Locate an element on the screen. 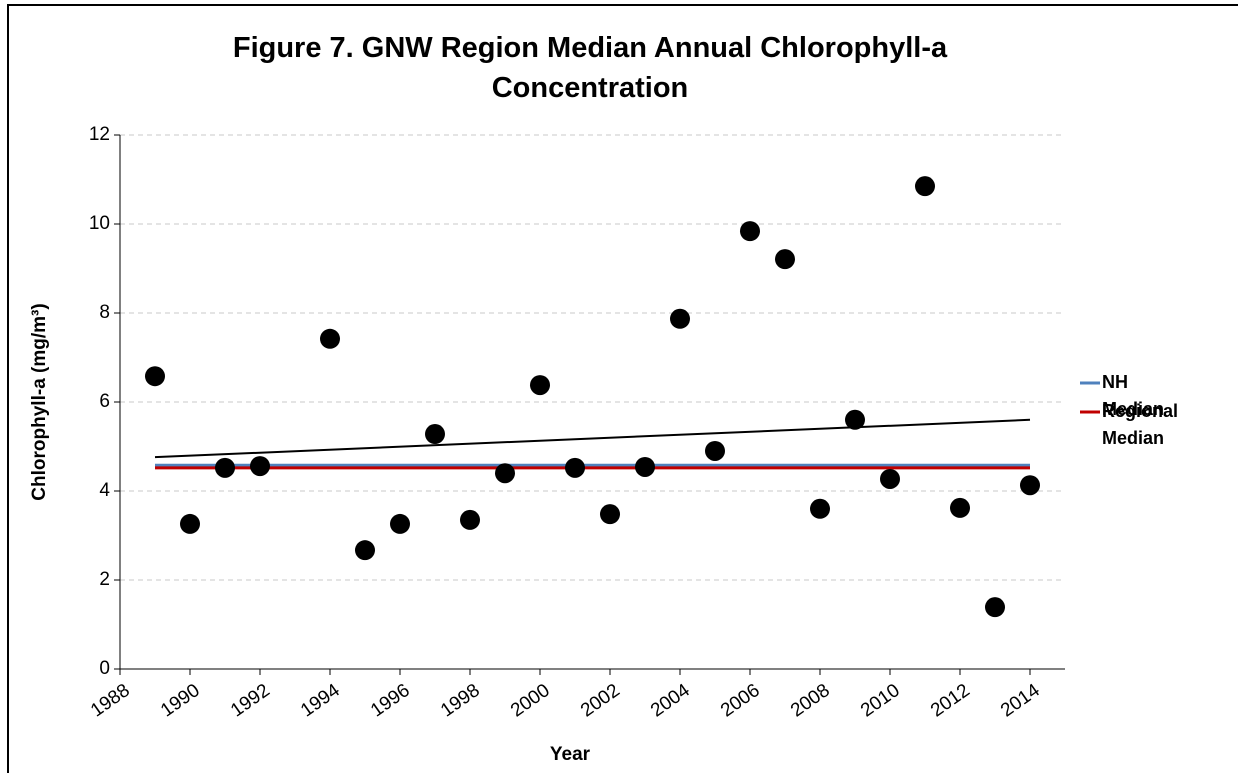 The height and width of the screenshot is (773, 1238). x-tick-label: 1988 is located at coordinates (110, 700).